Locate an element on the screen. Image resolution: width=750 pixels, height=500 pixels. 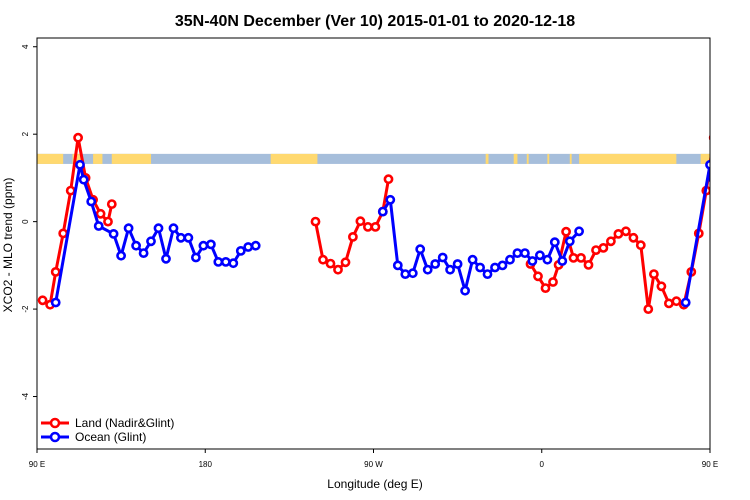
x-tick-label: 0 is located at coordinates (542, 464).